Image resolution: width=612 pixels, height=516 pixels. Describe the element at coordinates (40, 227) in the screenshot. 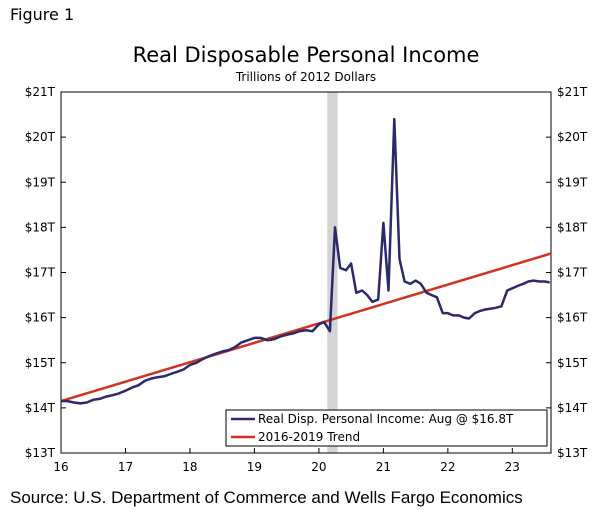

I see `y-tick-label-left: $18T` at that location.